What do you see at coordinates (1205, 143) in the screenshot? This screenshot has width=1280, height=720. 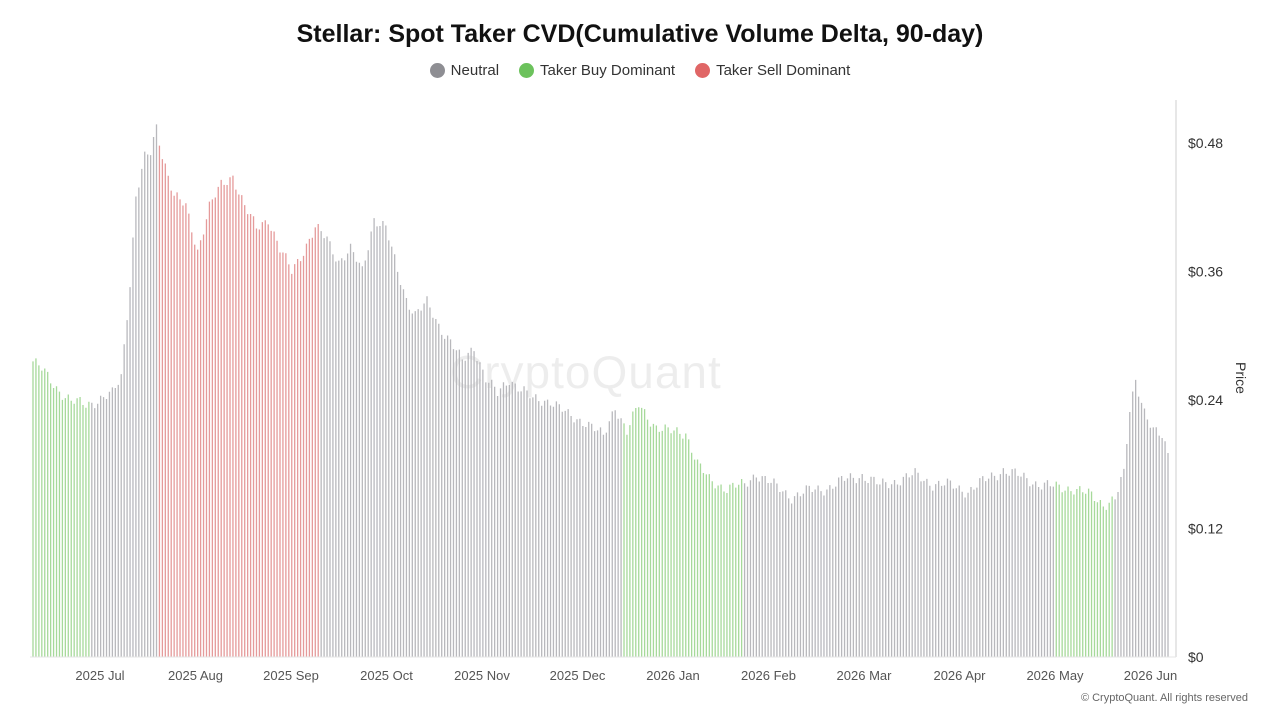 I see `y-tick-label: $0.48` at bounding box center [1205, 143].